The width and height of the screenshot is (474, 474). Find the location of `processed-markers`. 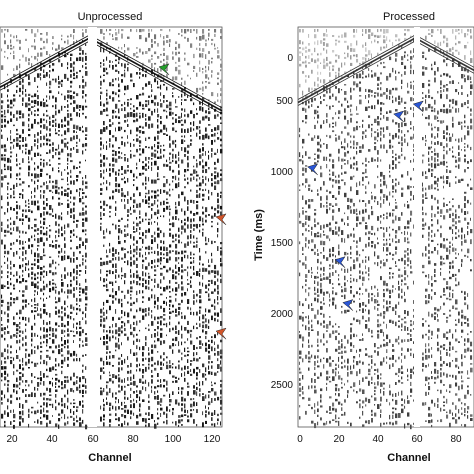

processed-markers is located at coordinates (365, 205).